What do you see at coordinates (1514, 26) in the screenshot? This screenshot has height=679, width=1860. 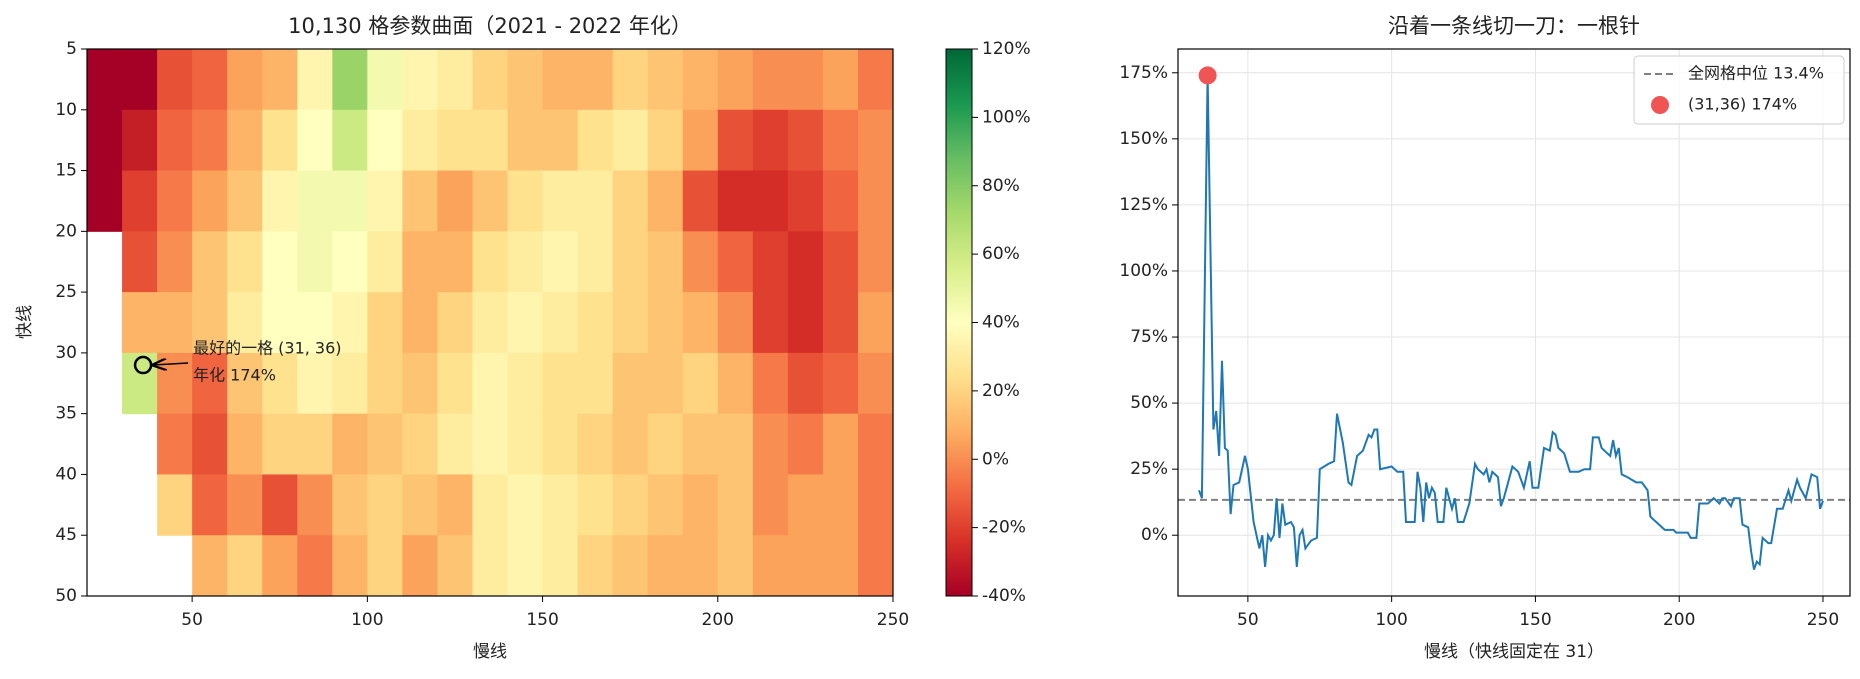 I see `line-title: 沿着一条线切一刀：一根针` at bounding box center [1514, 26].